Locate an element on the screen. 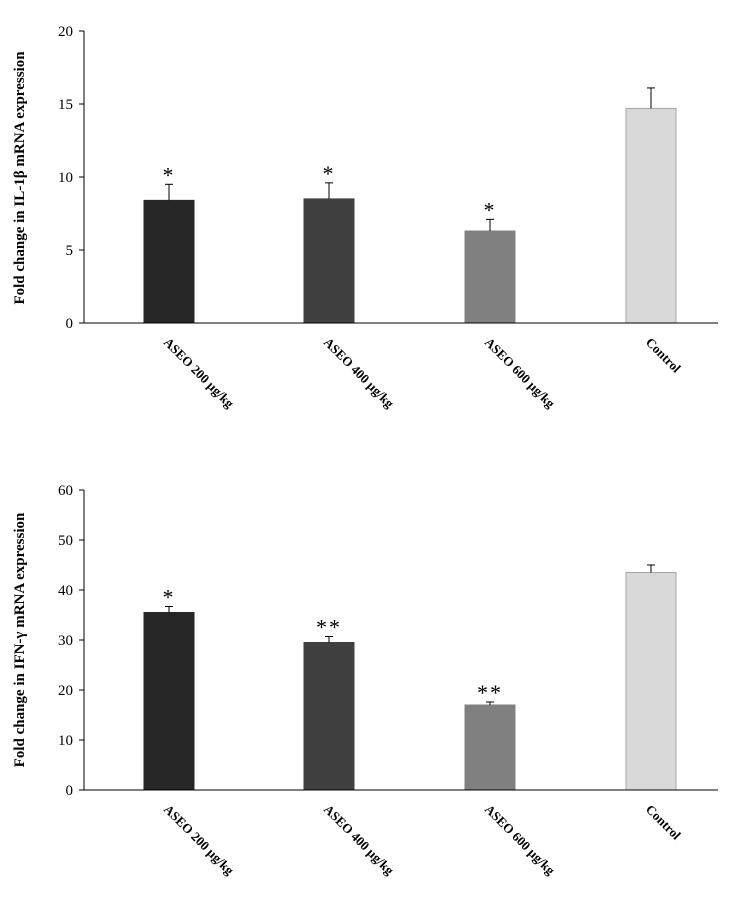 Image resolution: width=733 pixels, height=913 pixels. ifng-y-tick-label: 40 is located at coordinates (65, 591).